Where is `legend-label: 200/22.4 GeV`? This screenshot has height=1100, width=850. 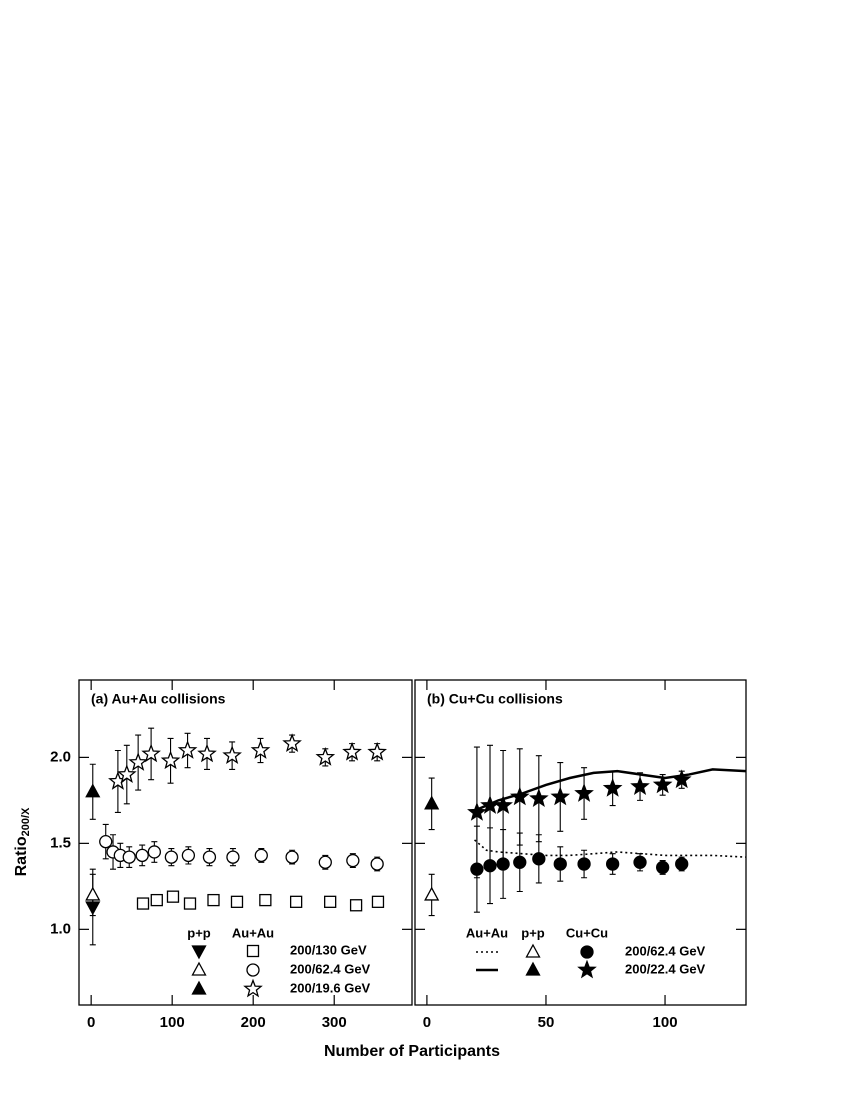
legend-label: 200/22.4 GeV is located at coordinates (665, 968).